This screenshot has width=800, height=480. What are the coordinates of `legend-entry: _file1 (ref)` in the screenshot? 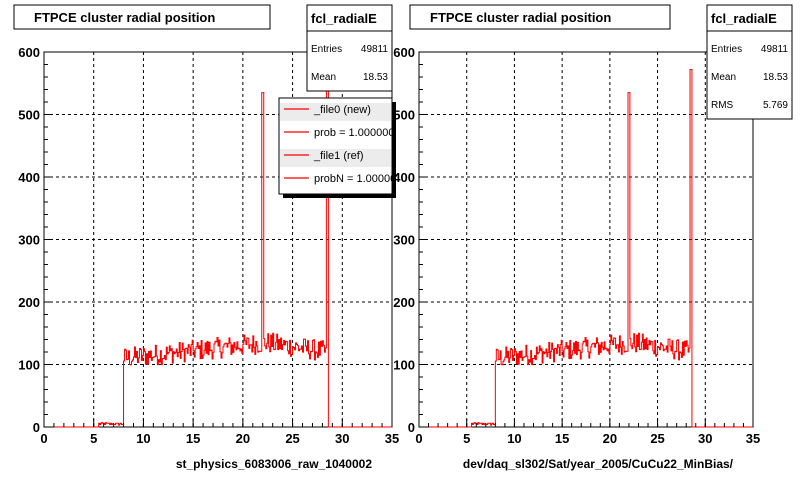 It's located at (338, 156).